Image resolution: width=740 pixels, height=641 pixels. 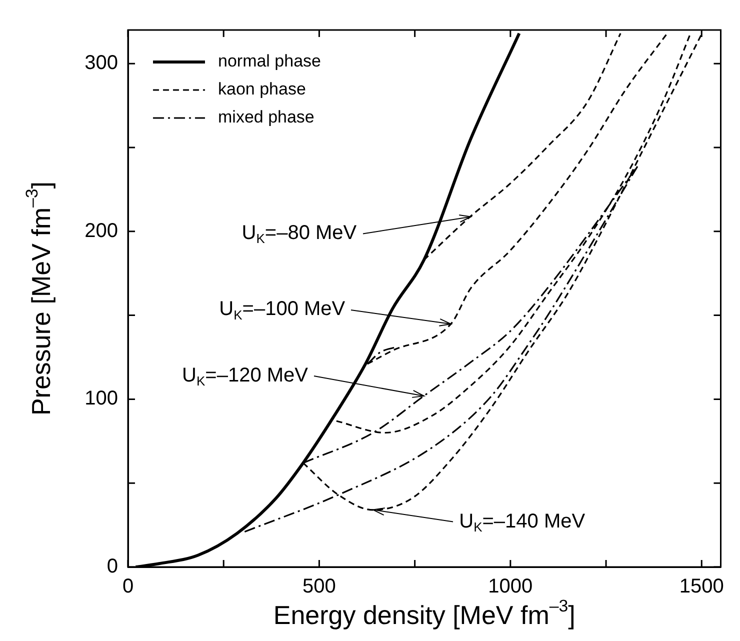 I want to click on y-axis-title: Pressure [MeV fm–3], so click(x=39, y=298).